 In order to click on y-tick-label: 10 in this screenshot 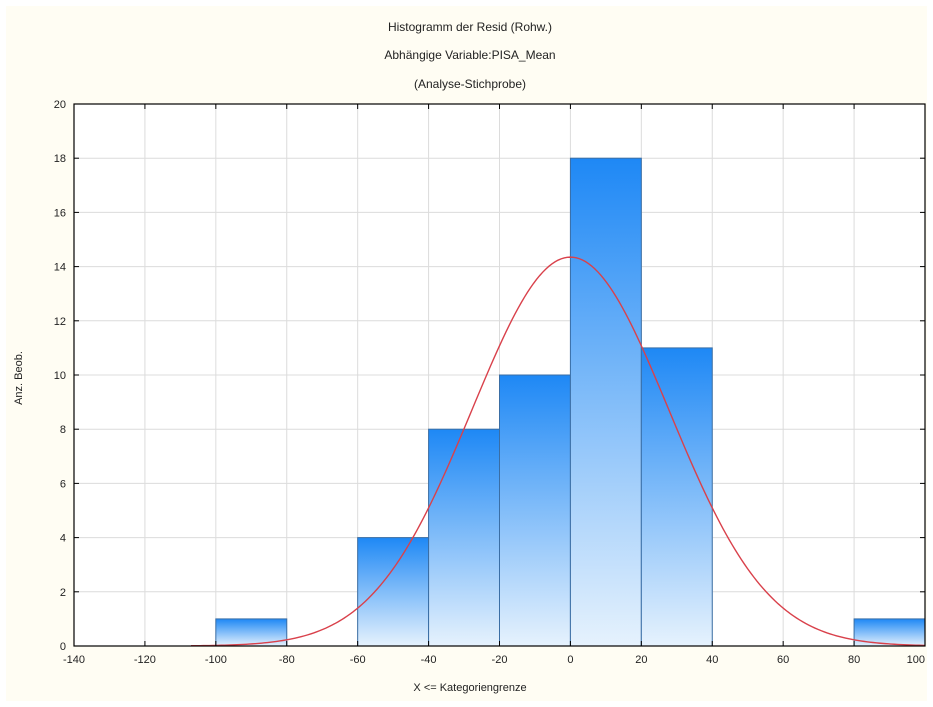, I will do `click(60, 376)`.